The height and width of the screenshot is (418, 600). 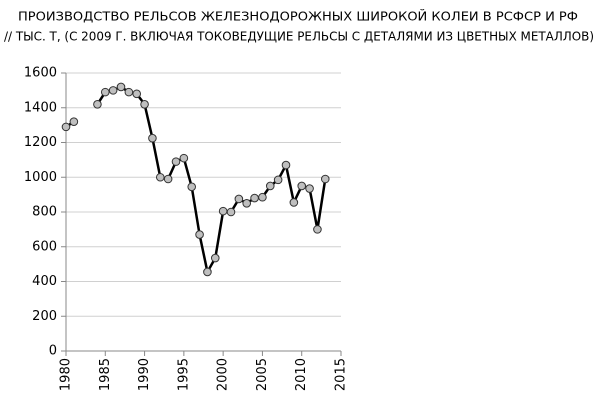 What do you see at coordinates (40, 142) in the screenshot?
I see `y-tick-label: 1200` at bounding box center [40, 142].